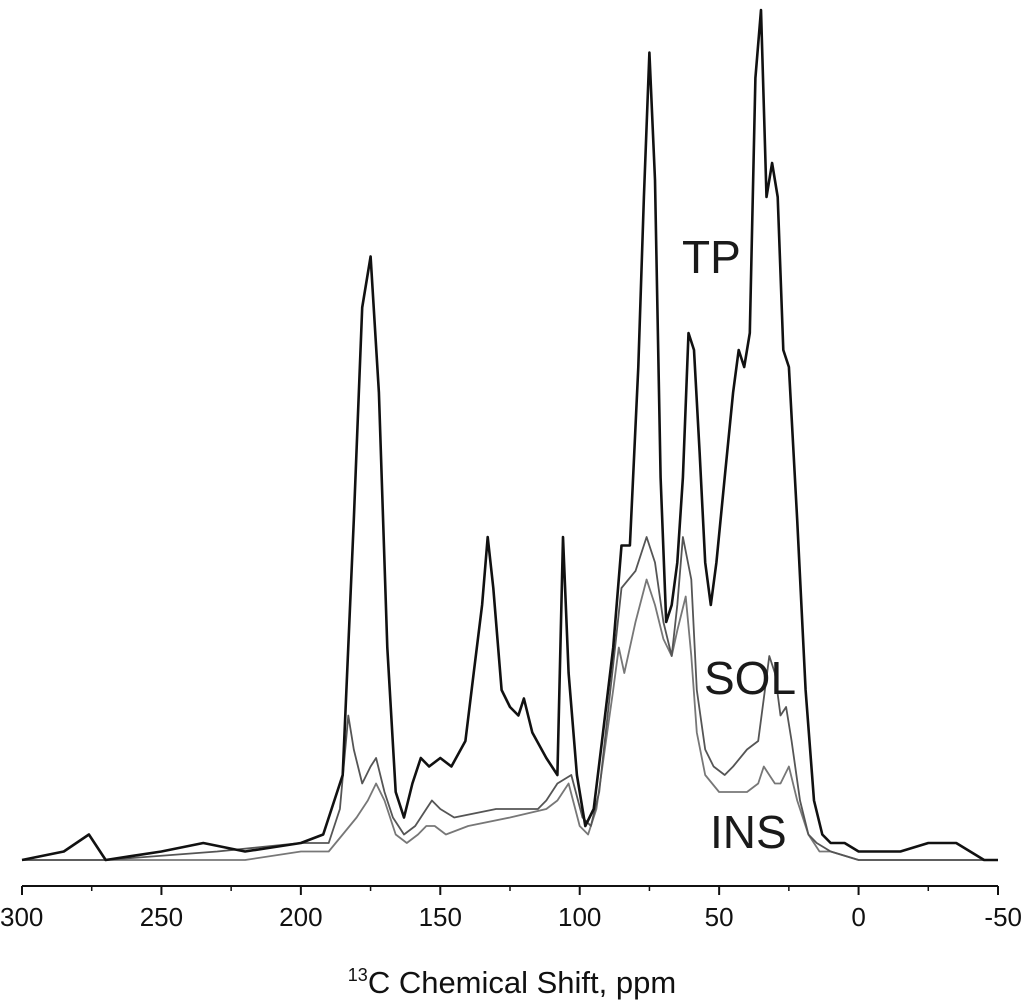 This screenshot has height=1004, width=1024. I want to click on x-axis-label-superscript: 13, so click(358, 975).